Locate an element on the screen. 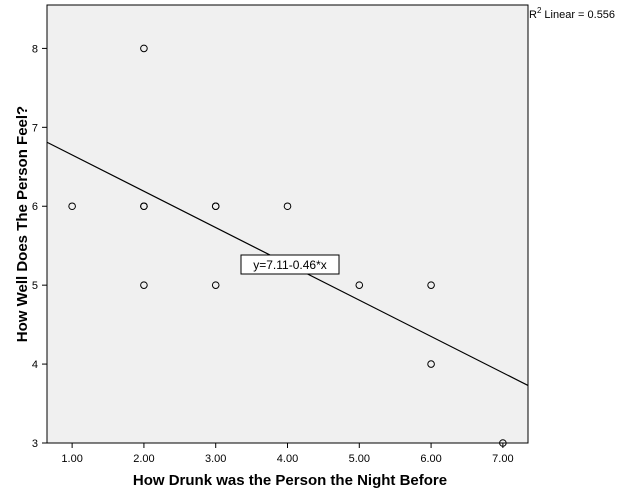  x-tick-label: 3.00 is located at coordinates (215, 459).